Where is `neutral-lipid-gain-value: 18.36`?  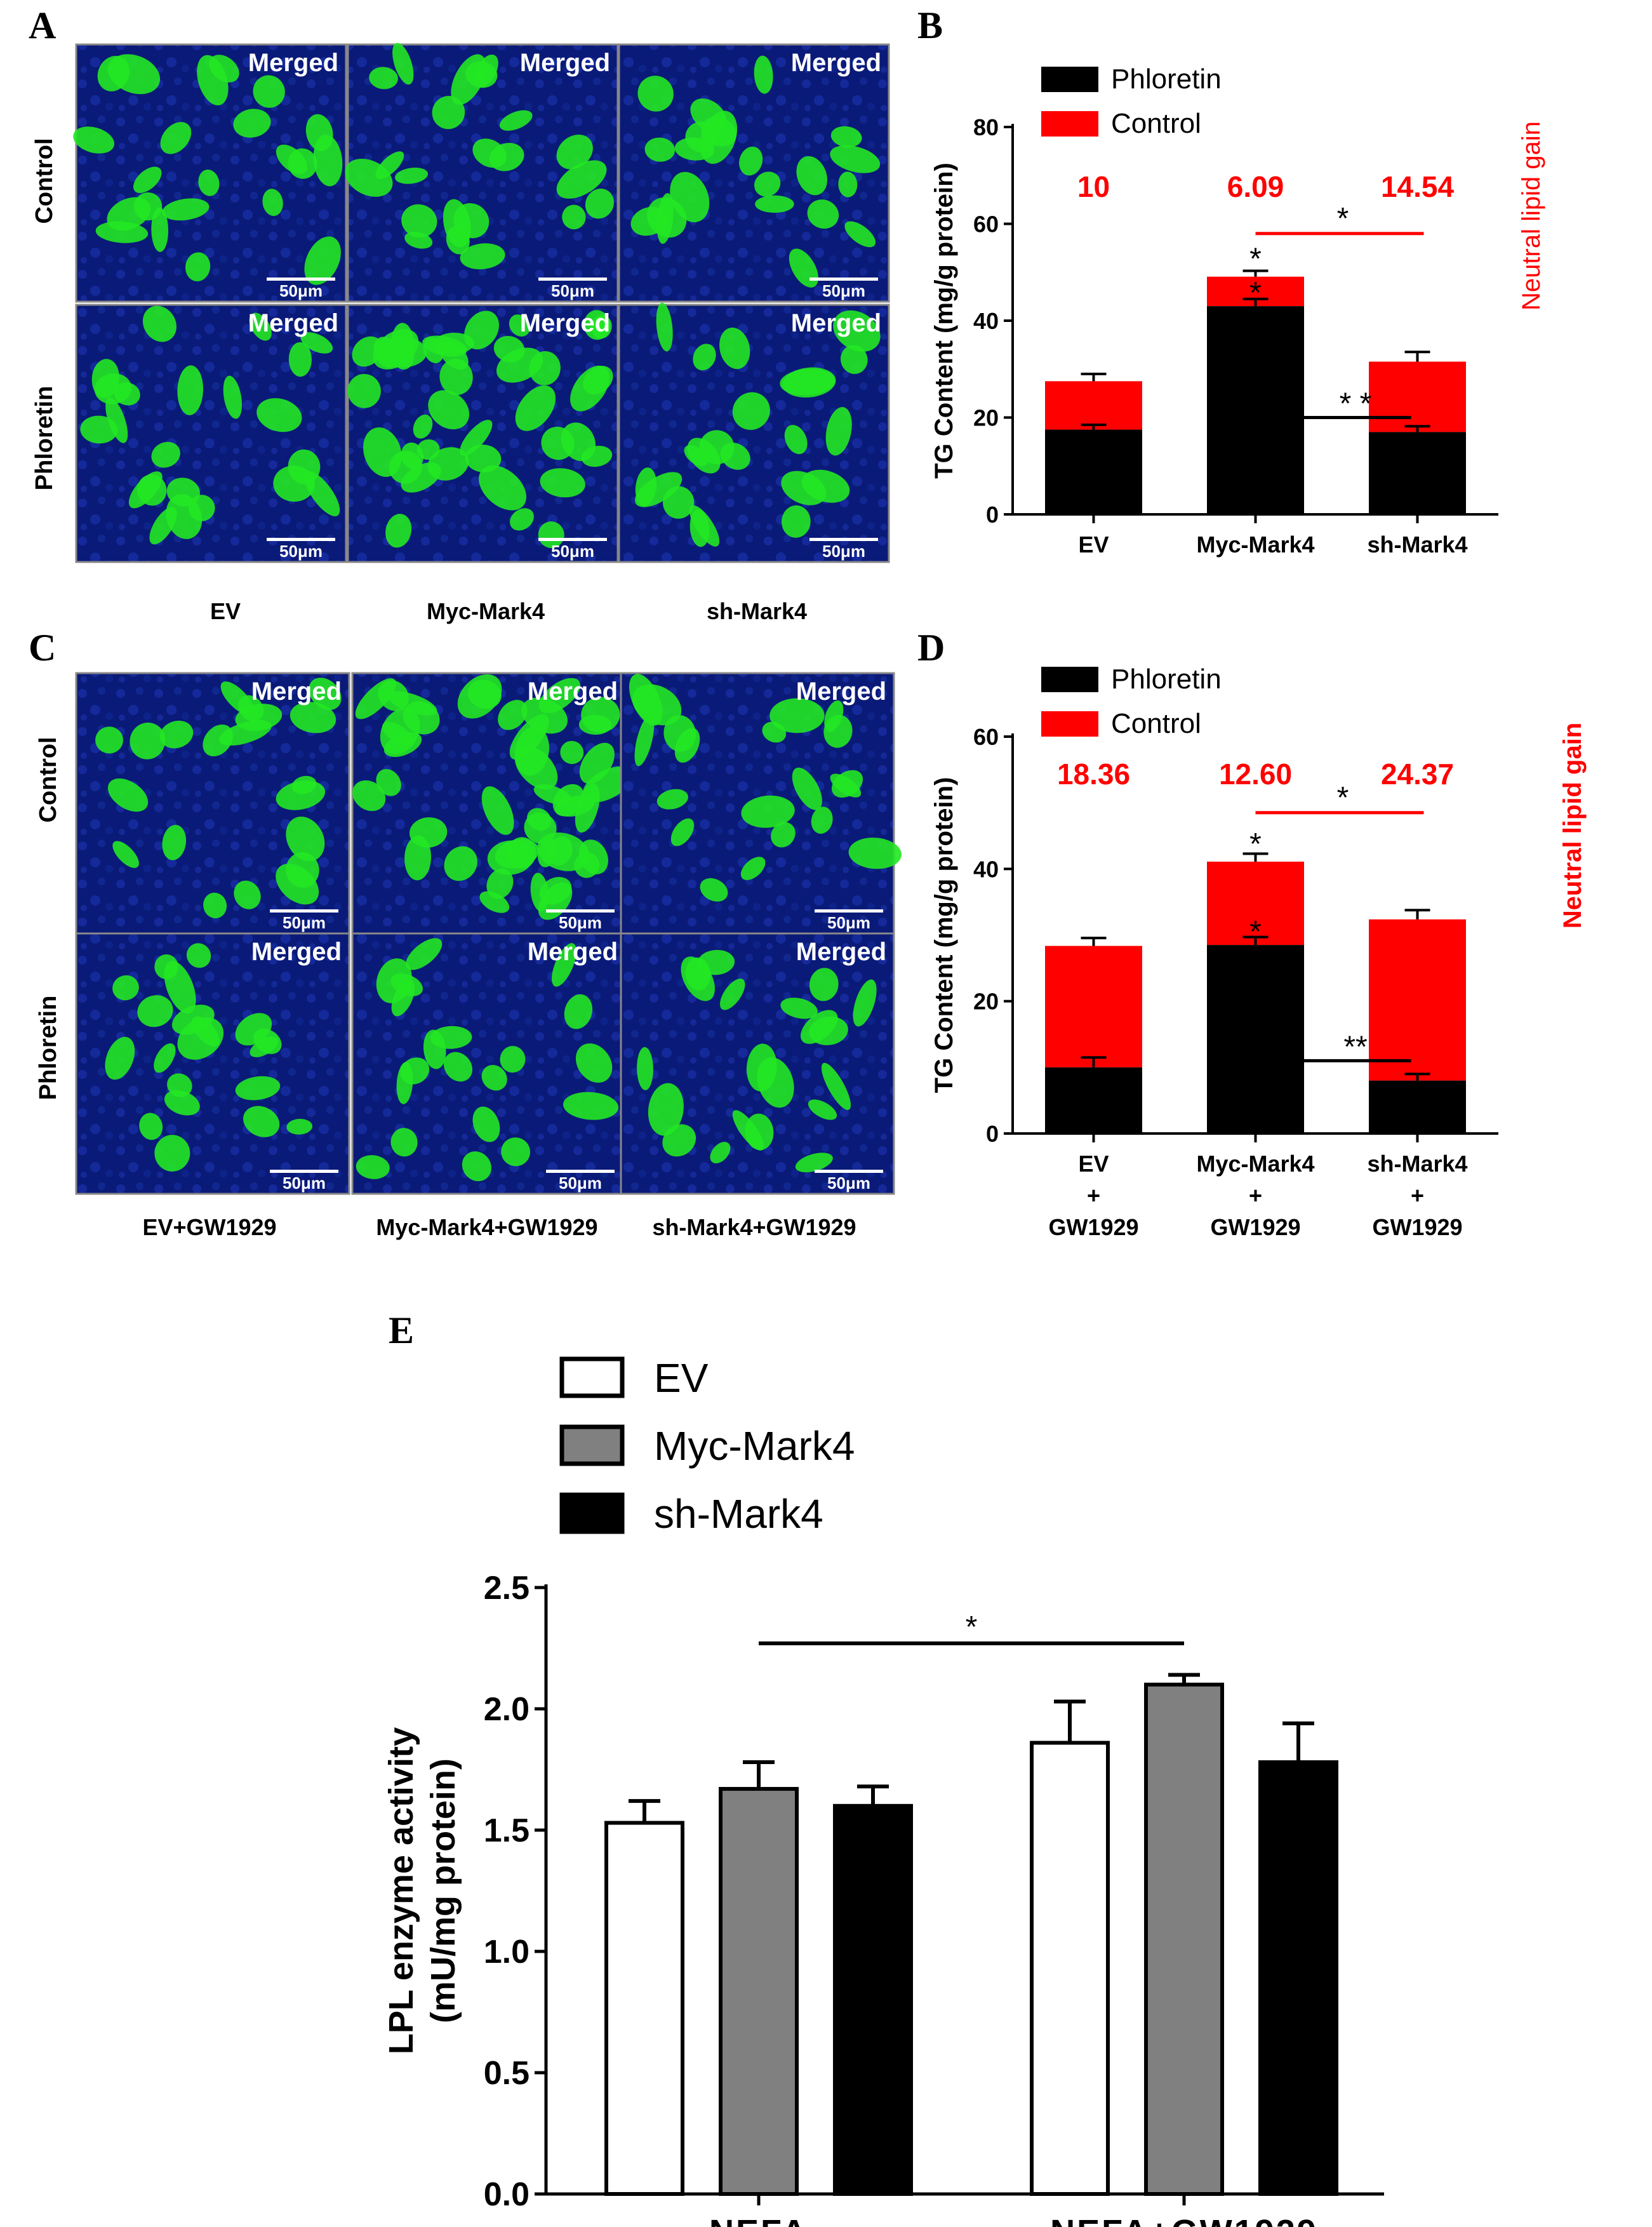 neutral-lipid-gain-value: 18.36 is located at coordinates (1093, 775).